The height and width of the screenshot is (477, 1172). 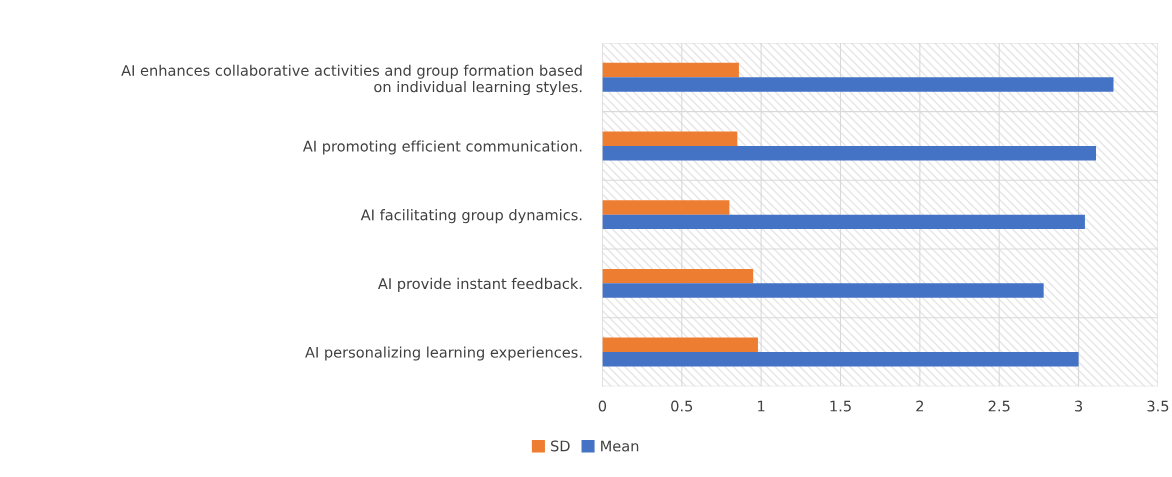 What do you see at coordinates (1158, 406) in the screenshot?
I see `x-tick-label: 3.5` at bounding box center [1158, 406].